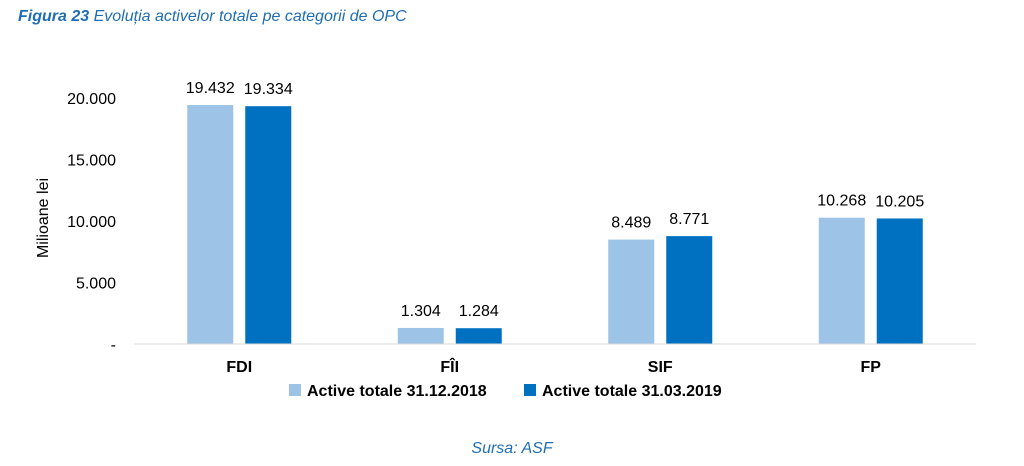  I want to click on category-label: FÎI, so click(449, 366).